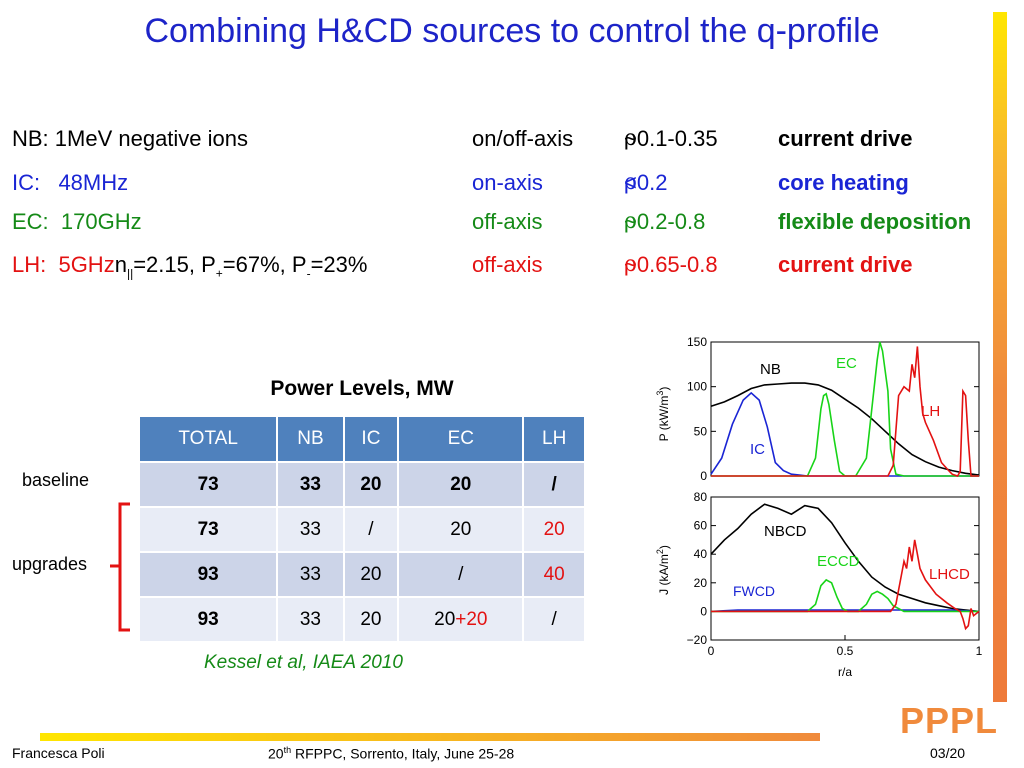  I want to click on table-header-cell: LH, so click(554, 439).